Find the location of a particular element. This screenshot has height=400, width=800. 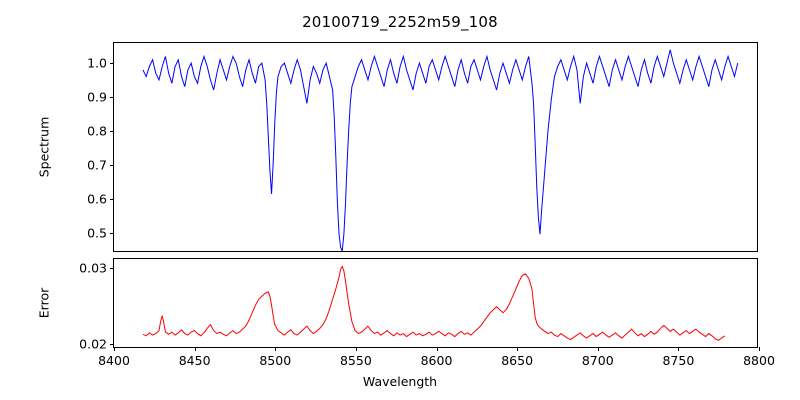

x-tick-label: 8400 is located at coordinates (114, 360).